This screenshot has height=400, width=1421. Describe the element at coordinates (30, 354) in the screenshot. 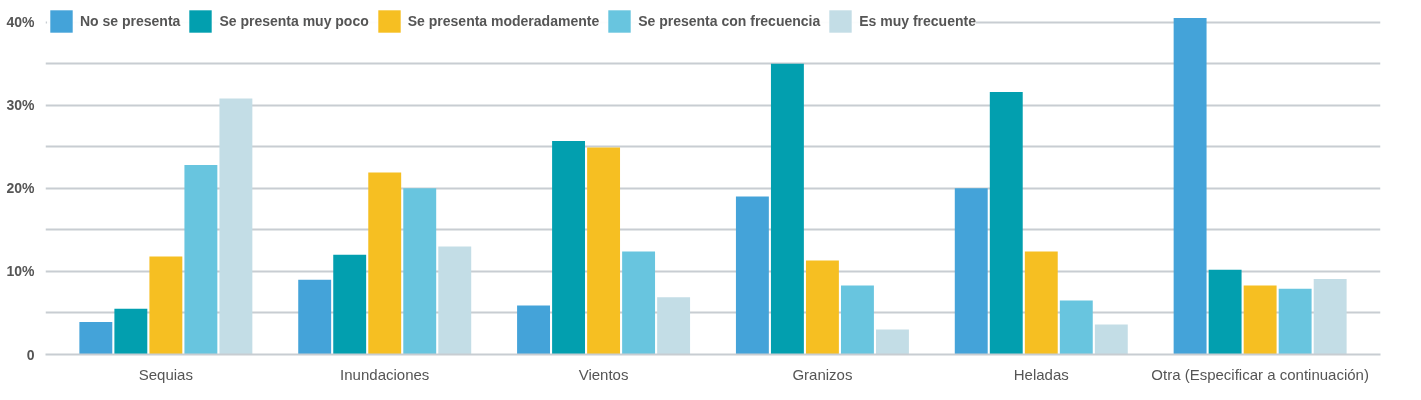

I see `y-tick-label: 0` at that location.